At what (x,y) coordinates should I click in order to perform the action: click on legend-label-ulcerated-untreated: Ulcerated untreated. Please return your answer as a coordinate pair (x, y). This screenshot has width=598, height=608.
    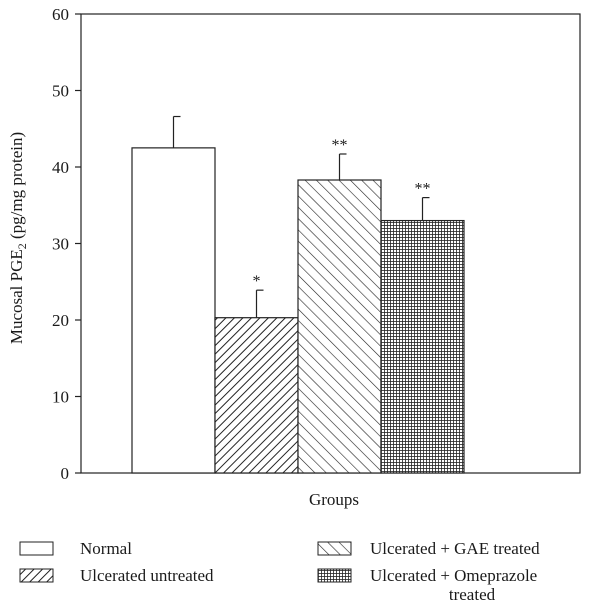
    Looking at the image, I should click on (147, 575).